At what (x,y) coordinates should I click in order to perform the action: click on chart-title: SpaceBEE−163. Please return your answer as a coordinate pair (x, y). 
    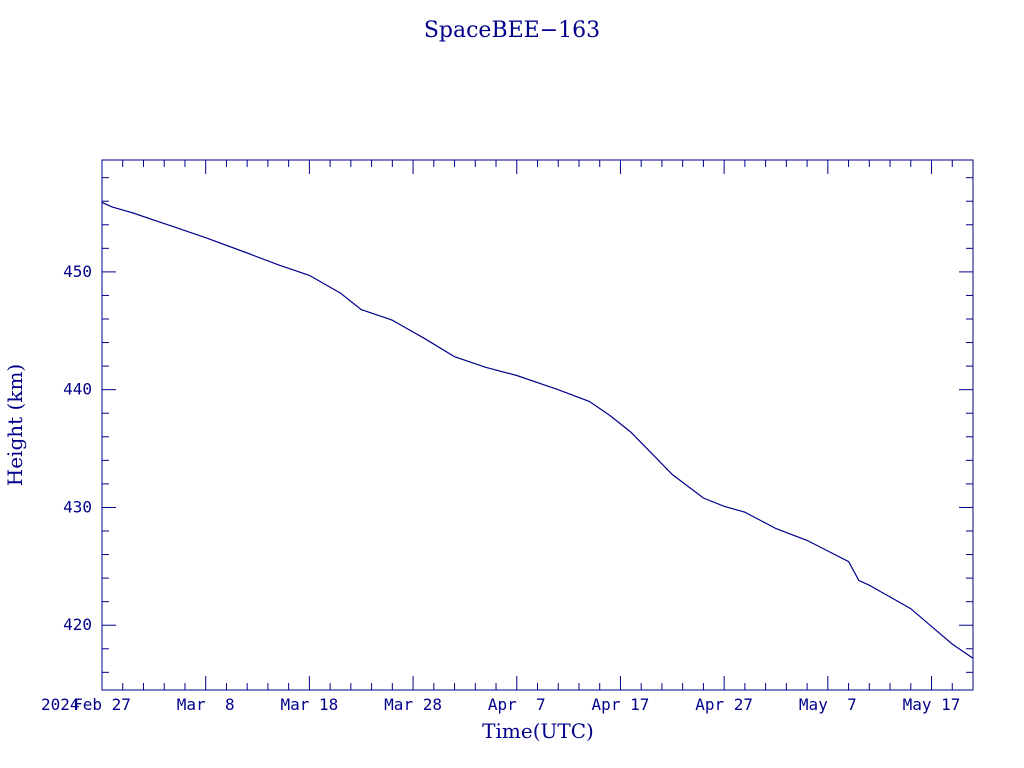
    Looking at the image, I should click on (512, 30).